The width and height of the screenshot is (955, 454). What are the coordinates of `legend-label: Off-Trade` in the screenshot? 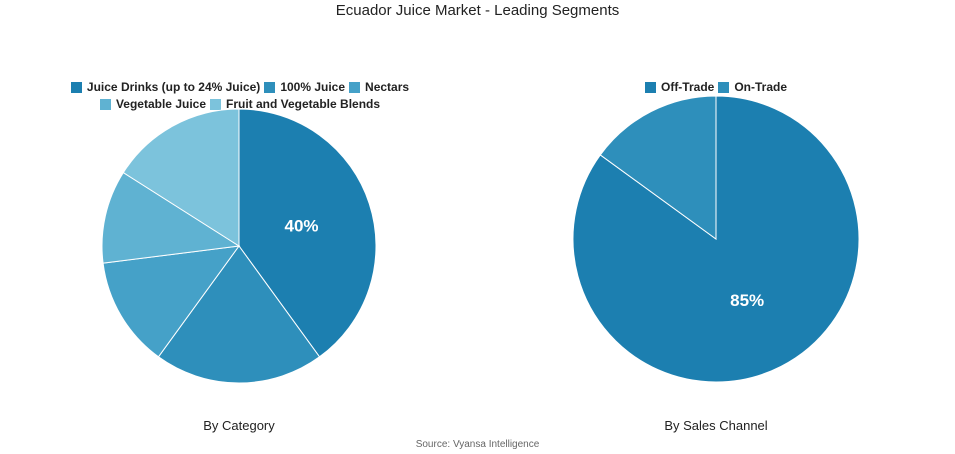 It's located at (687, 87).